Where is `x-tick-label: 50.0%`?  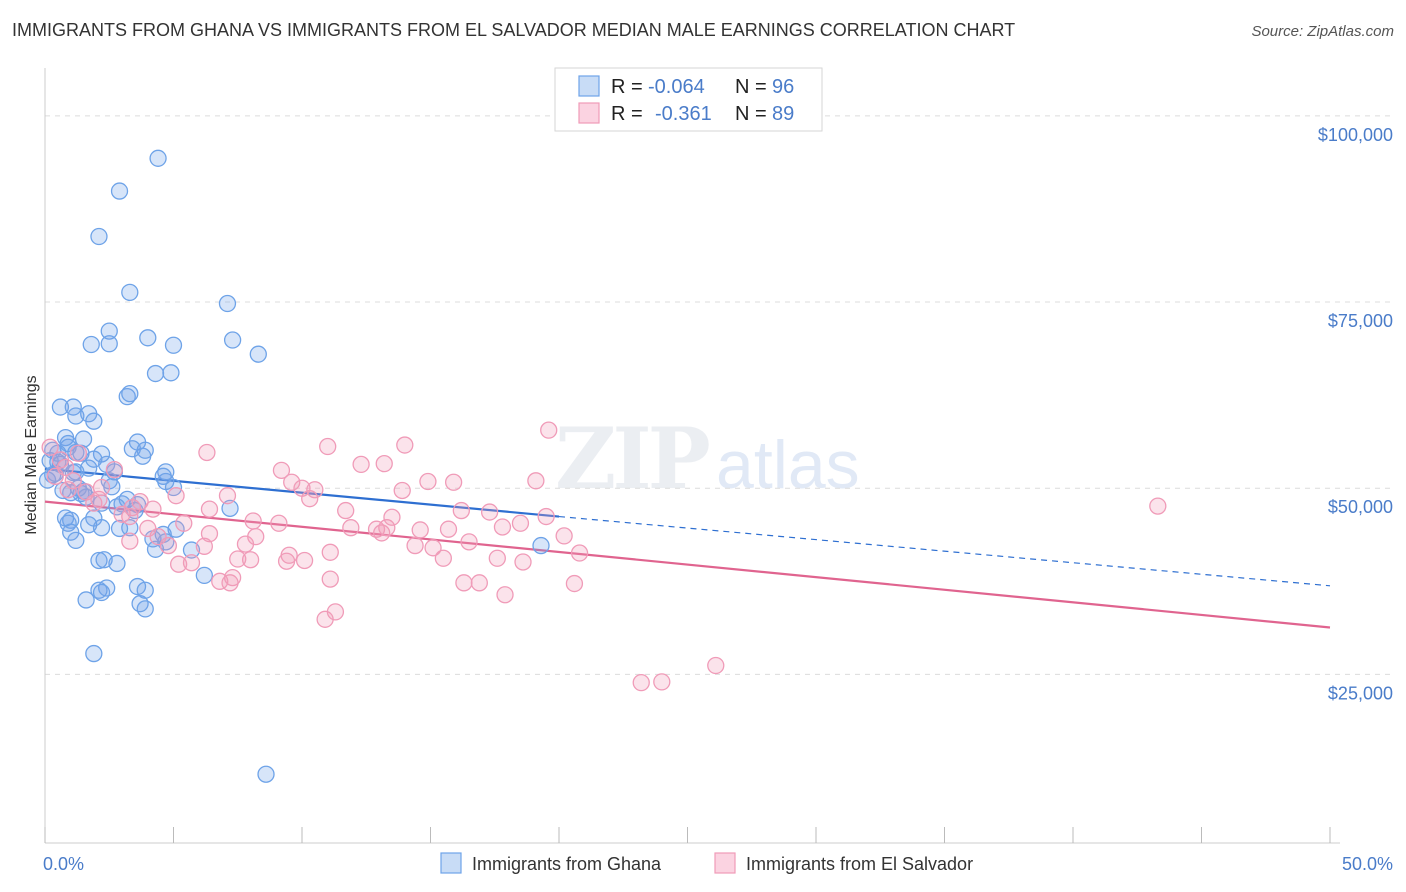 x-tick-label: 50.0% is located at coordinates (1367, 864).